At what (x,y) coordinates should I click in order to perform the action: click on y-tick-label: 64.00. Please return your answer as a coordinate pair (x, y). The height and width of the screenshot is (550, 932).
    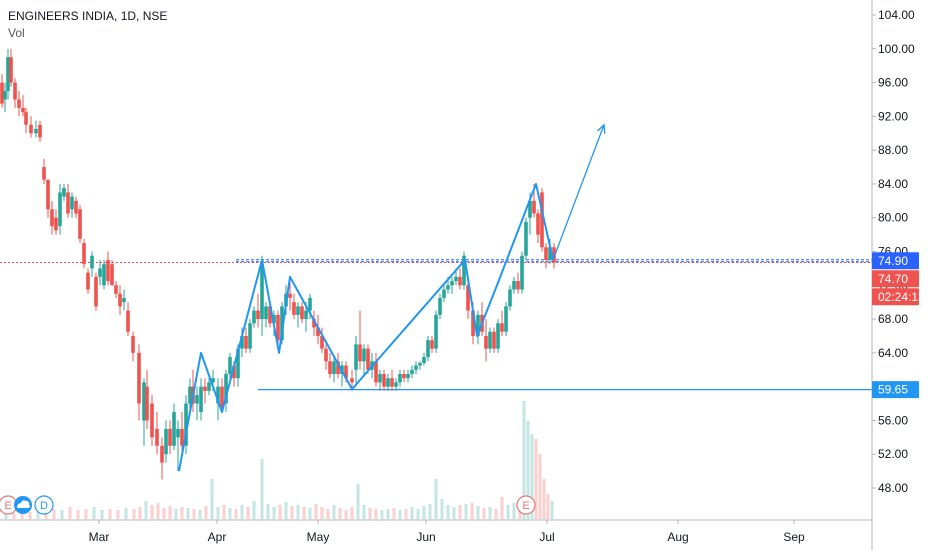
    Looking at the image, I should click on (893, 353).